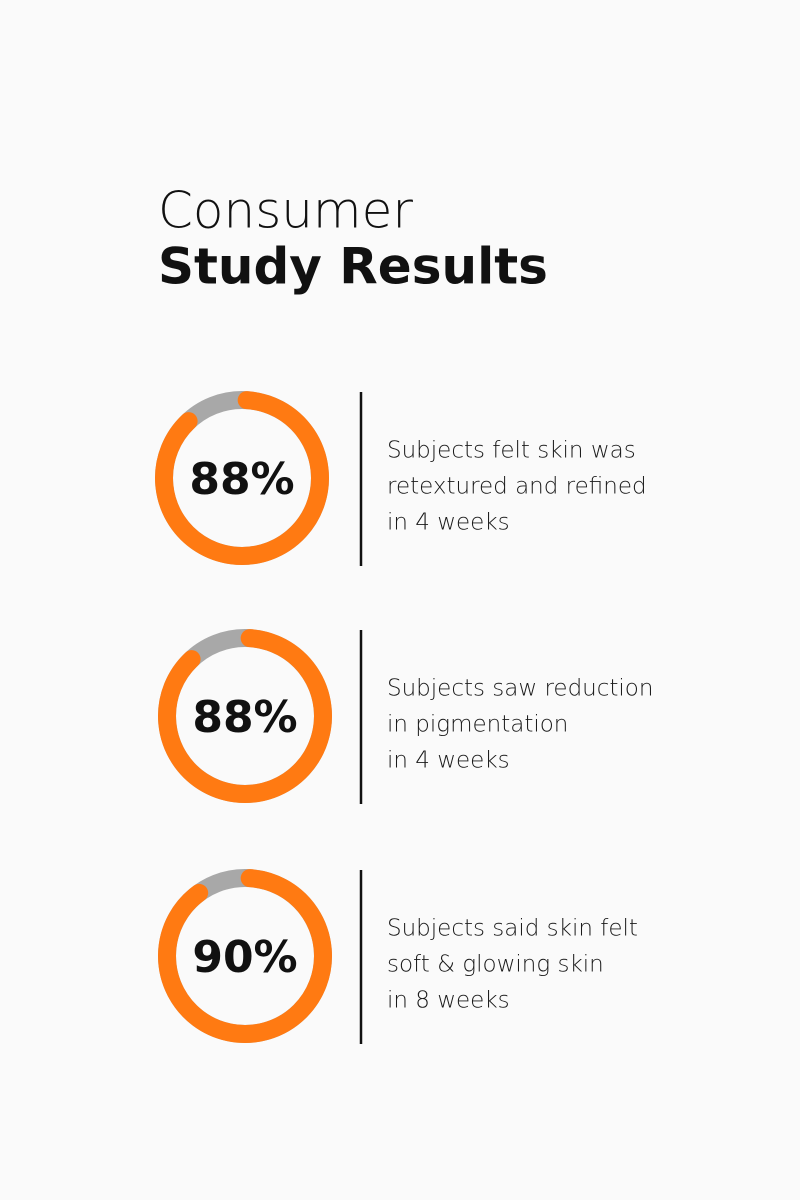 This screenshot has height=1200, width=800. Describe the element at coordinates (517, 487) in the screenshot. I see `description-line: retextured and refined` at that location.